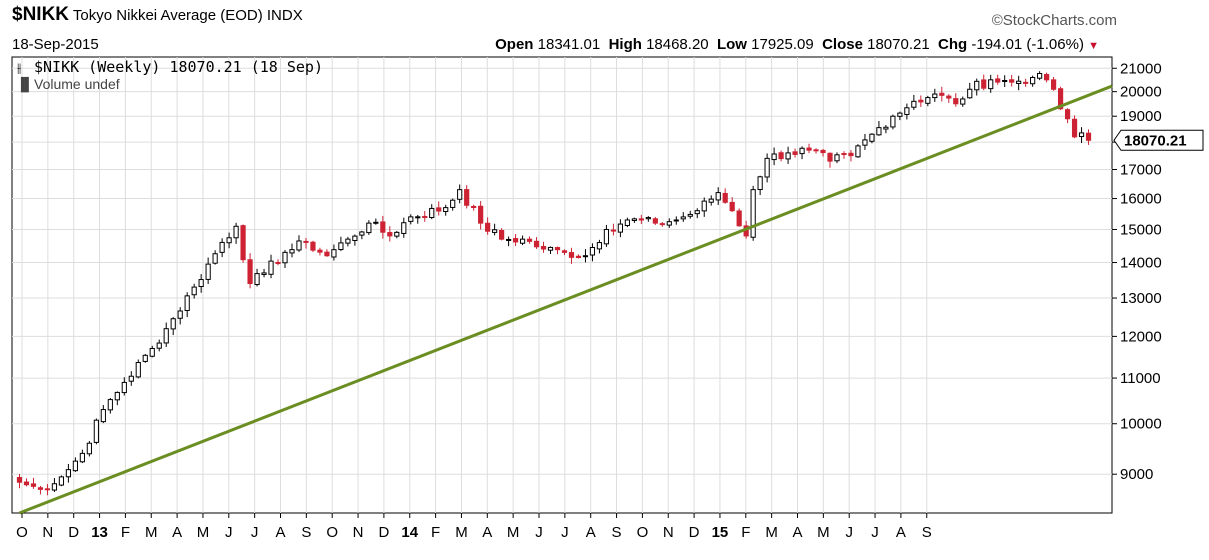 The image size is (1209, 560). I want to click on legend-main: $NIKK (Weekly) 18070.21 (18 Sep), so click(178, 67).